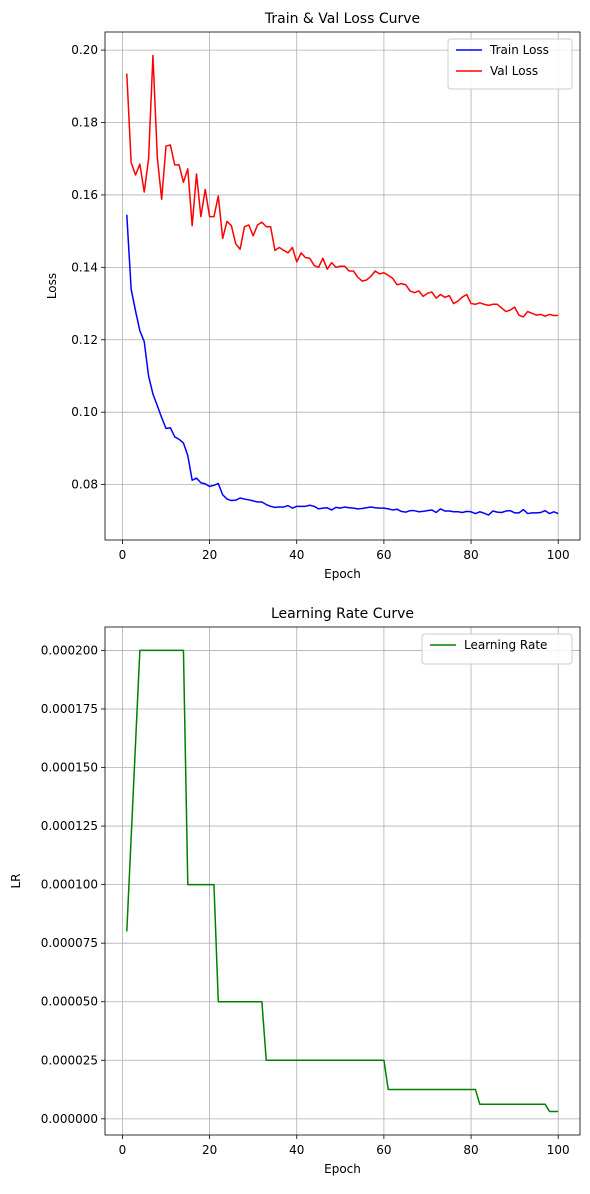  I want to click on chart2-y-tick-label: 0.000125, so click(69, 826).